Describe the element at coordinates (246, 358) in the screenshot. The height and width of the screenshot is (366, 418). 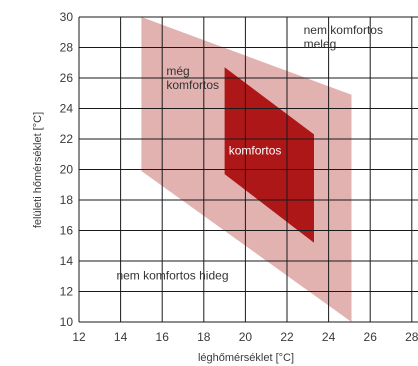
I see `x-axis-label: léghőmérséklet [°C]` at that location.